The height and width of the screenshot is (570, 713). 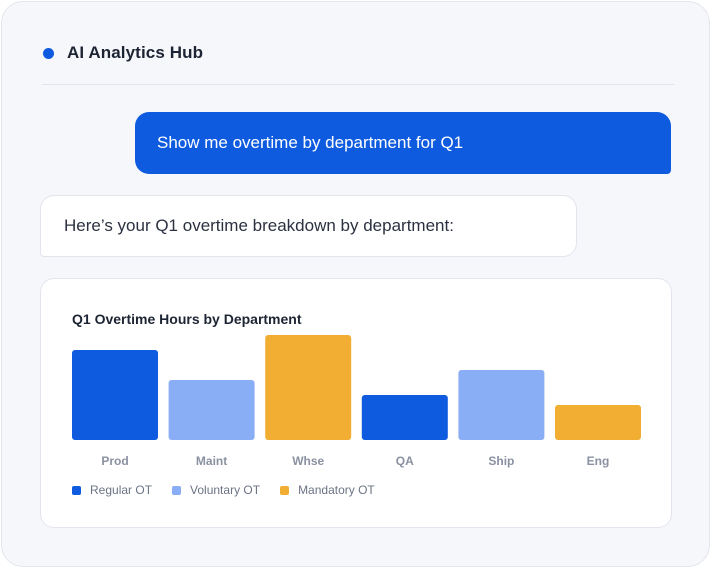 What do you see at coordinates (501, 405) in the screenshot?
I see `bar-ship` at bounding box center [501, 405].